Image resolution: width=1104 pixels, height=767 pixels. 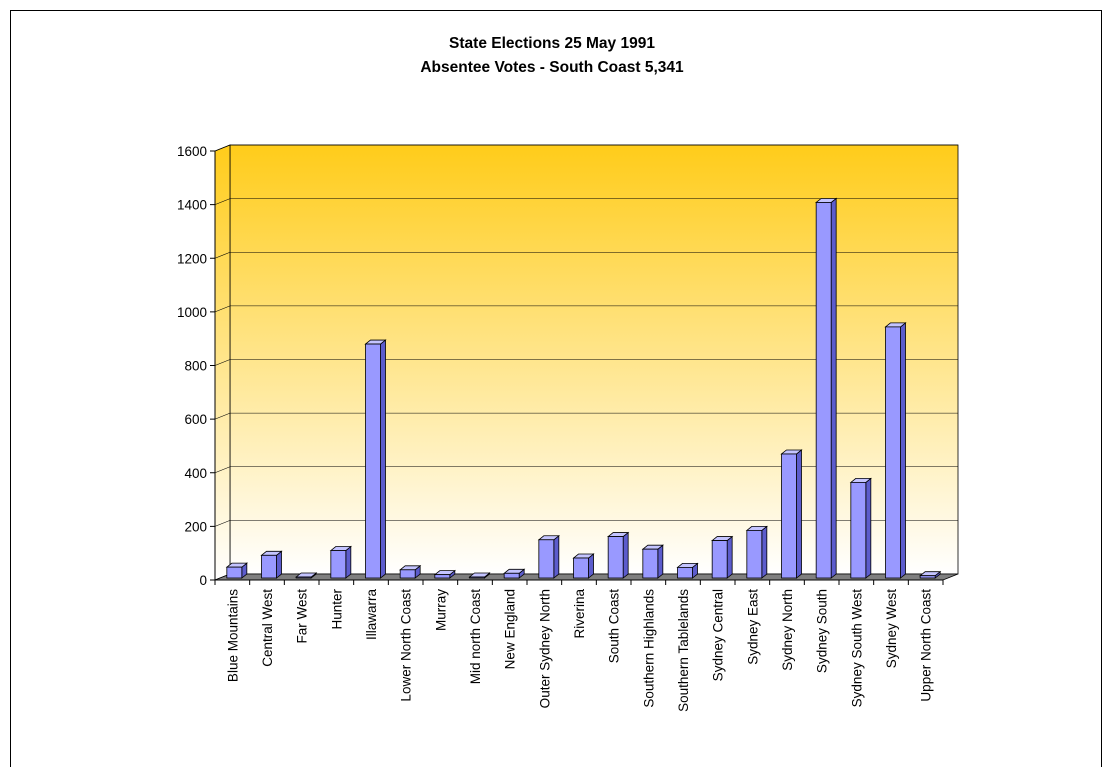 What do you see at coordinates (406, 645) in the screenshot?
I see `x-tick-label: Lower North Coast` at bounding box center [406, 645].